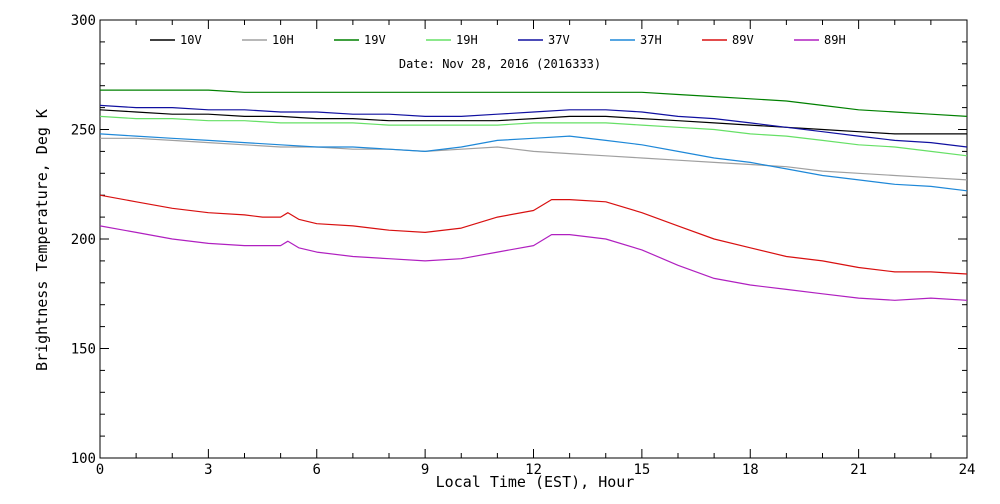 The image size is (1000, 504). Describe the element at coordinates (208, 470) in the screenshot. I see `x-tick-label: 3` at that location.